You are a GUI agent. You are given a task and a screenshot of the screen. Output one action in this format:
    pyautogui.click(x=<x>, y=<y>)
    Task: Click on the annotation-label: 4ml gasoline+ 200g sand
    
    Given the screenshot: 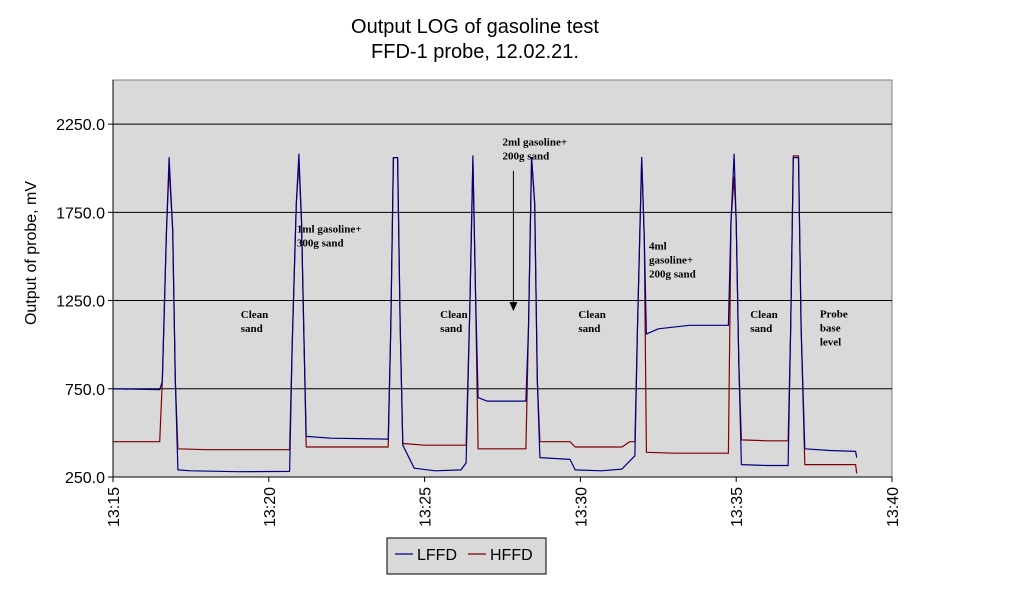 What is the action you would take?
    pyautogui.click(x=672, y=260)
    